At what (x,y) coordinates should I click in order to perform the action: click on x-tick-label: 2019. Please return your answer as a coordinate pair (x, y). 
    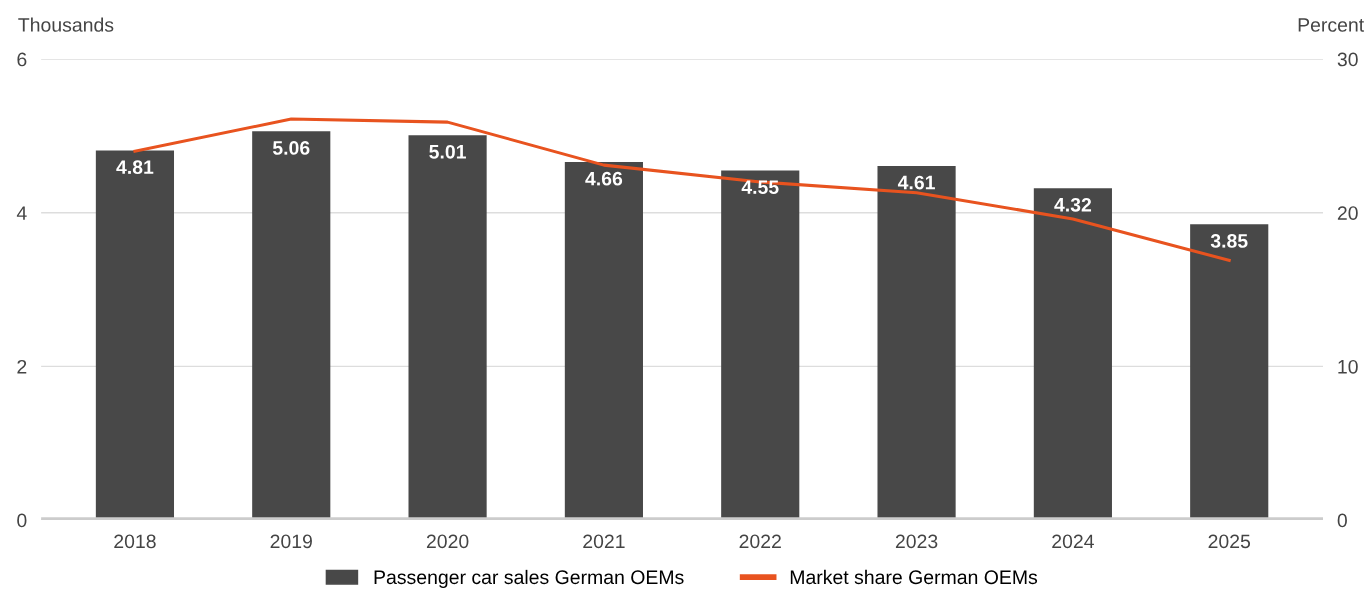
    Looking at the image, I should click on (291, 541).